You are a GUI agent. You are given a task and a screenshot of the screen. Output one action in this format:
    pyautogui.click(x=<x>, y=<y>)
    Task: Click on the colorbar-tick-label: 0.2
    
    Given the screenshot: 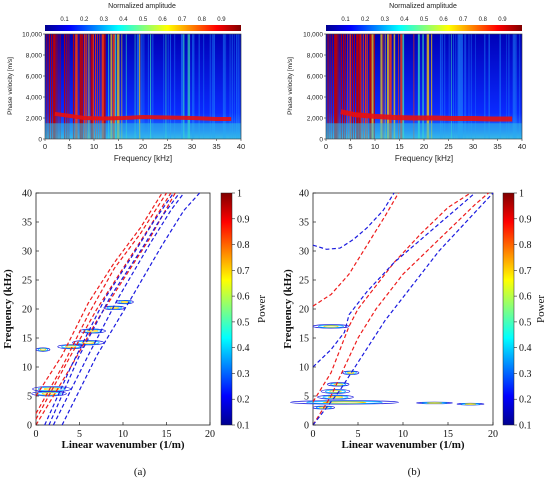 What is the action you would take?
    pyautogui.click(x=84, y=20)
    